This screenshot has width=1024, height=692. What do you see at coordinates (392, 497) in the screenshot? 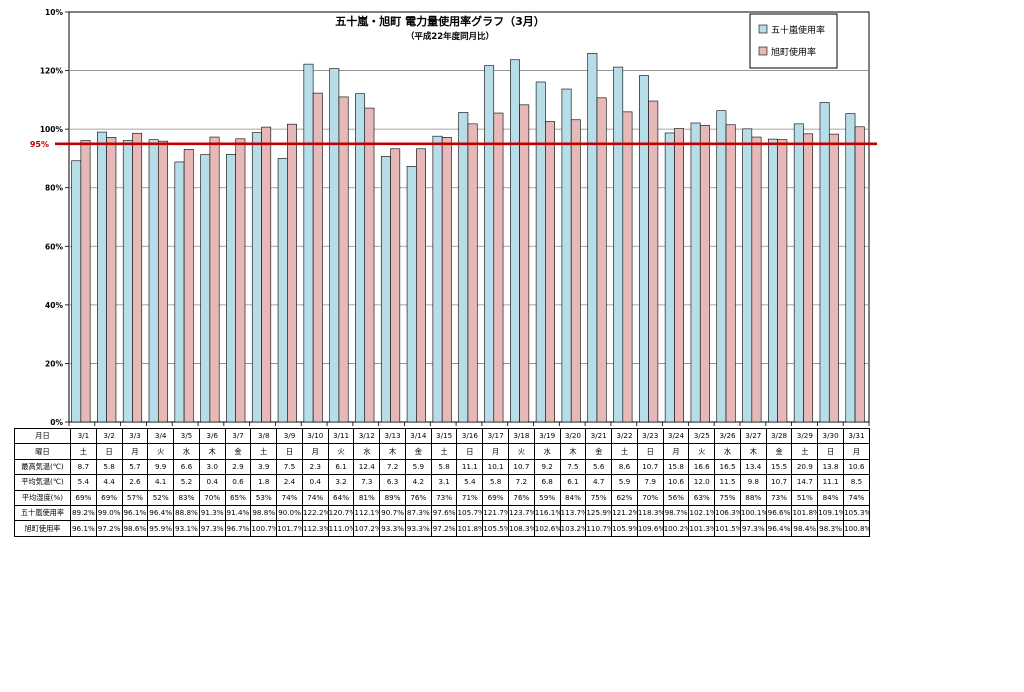
I see `table-cell: 89%` at bounding box center [392, 497].